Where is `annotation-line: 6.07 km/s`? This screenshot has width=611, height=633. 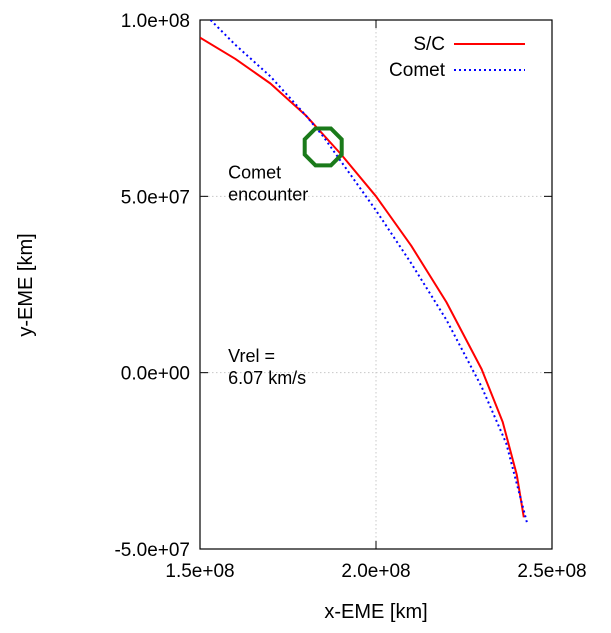 annotation-line: 6.07 km/s is located at coordinates (267, 378).